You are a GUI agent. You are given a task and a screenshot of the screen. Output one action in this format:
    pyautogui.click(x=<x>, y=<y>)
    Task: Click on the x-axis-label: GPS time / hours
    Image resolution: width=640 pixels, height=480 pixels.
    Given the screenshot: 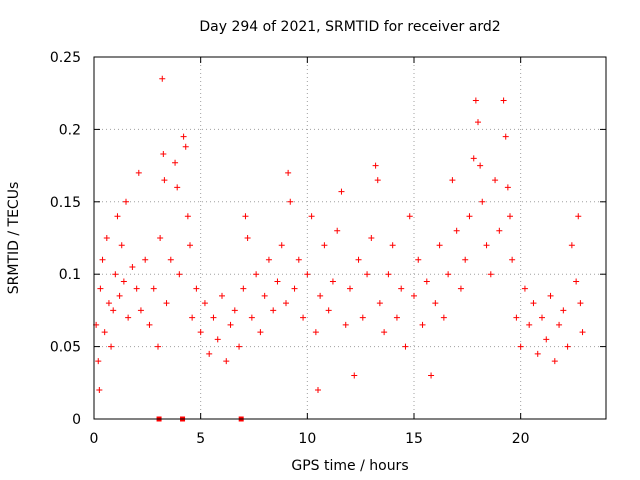 What is the action you would take?
    pyautogui.click(x=349, y=466)
    